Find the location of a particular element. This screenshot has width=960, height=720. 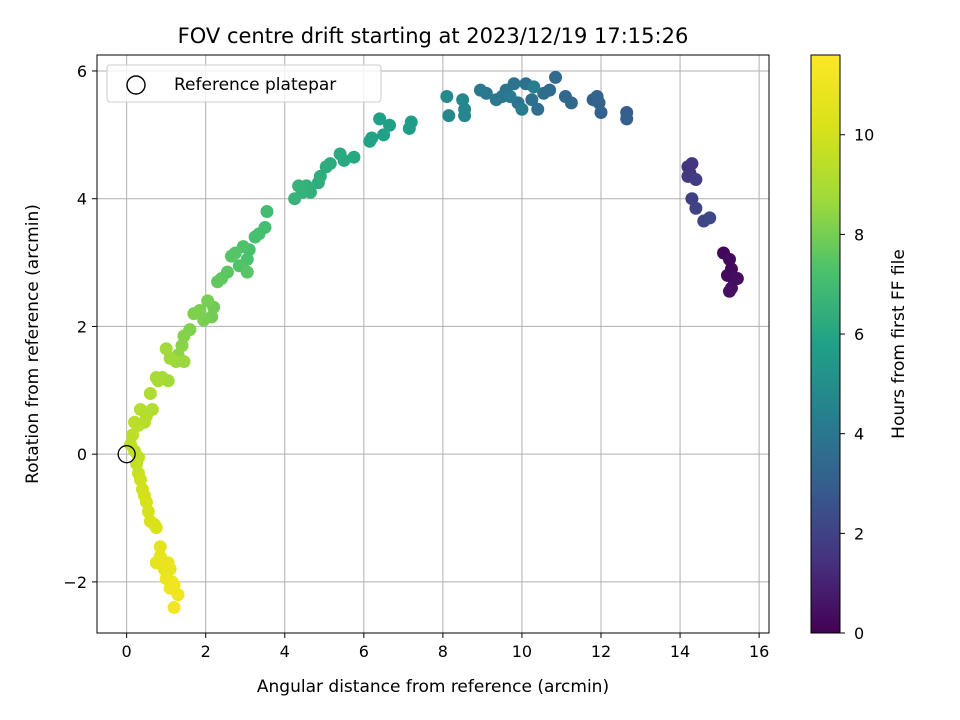

legend-box is located at coordinates (244, 83).